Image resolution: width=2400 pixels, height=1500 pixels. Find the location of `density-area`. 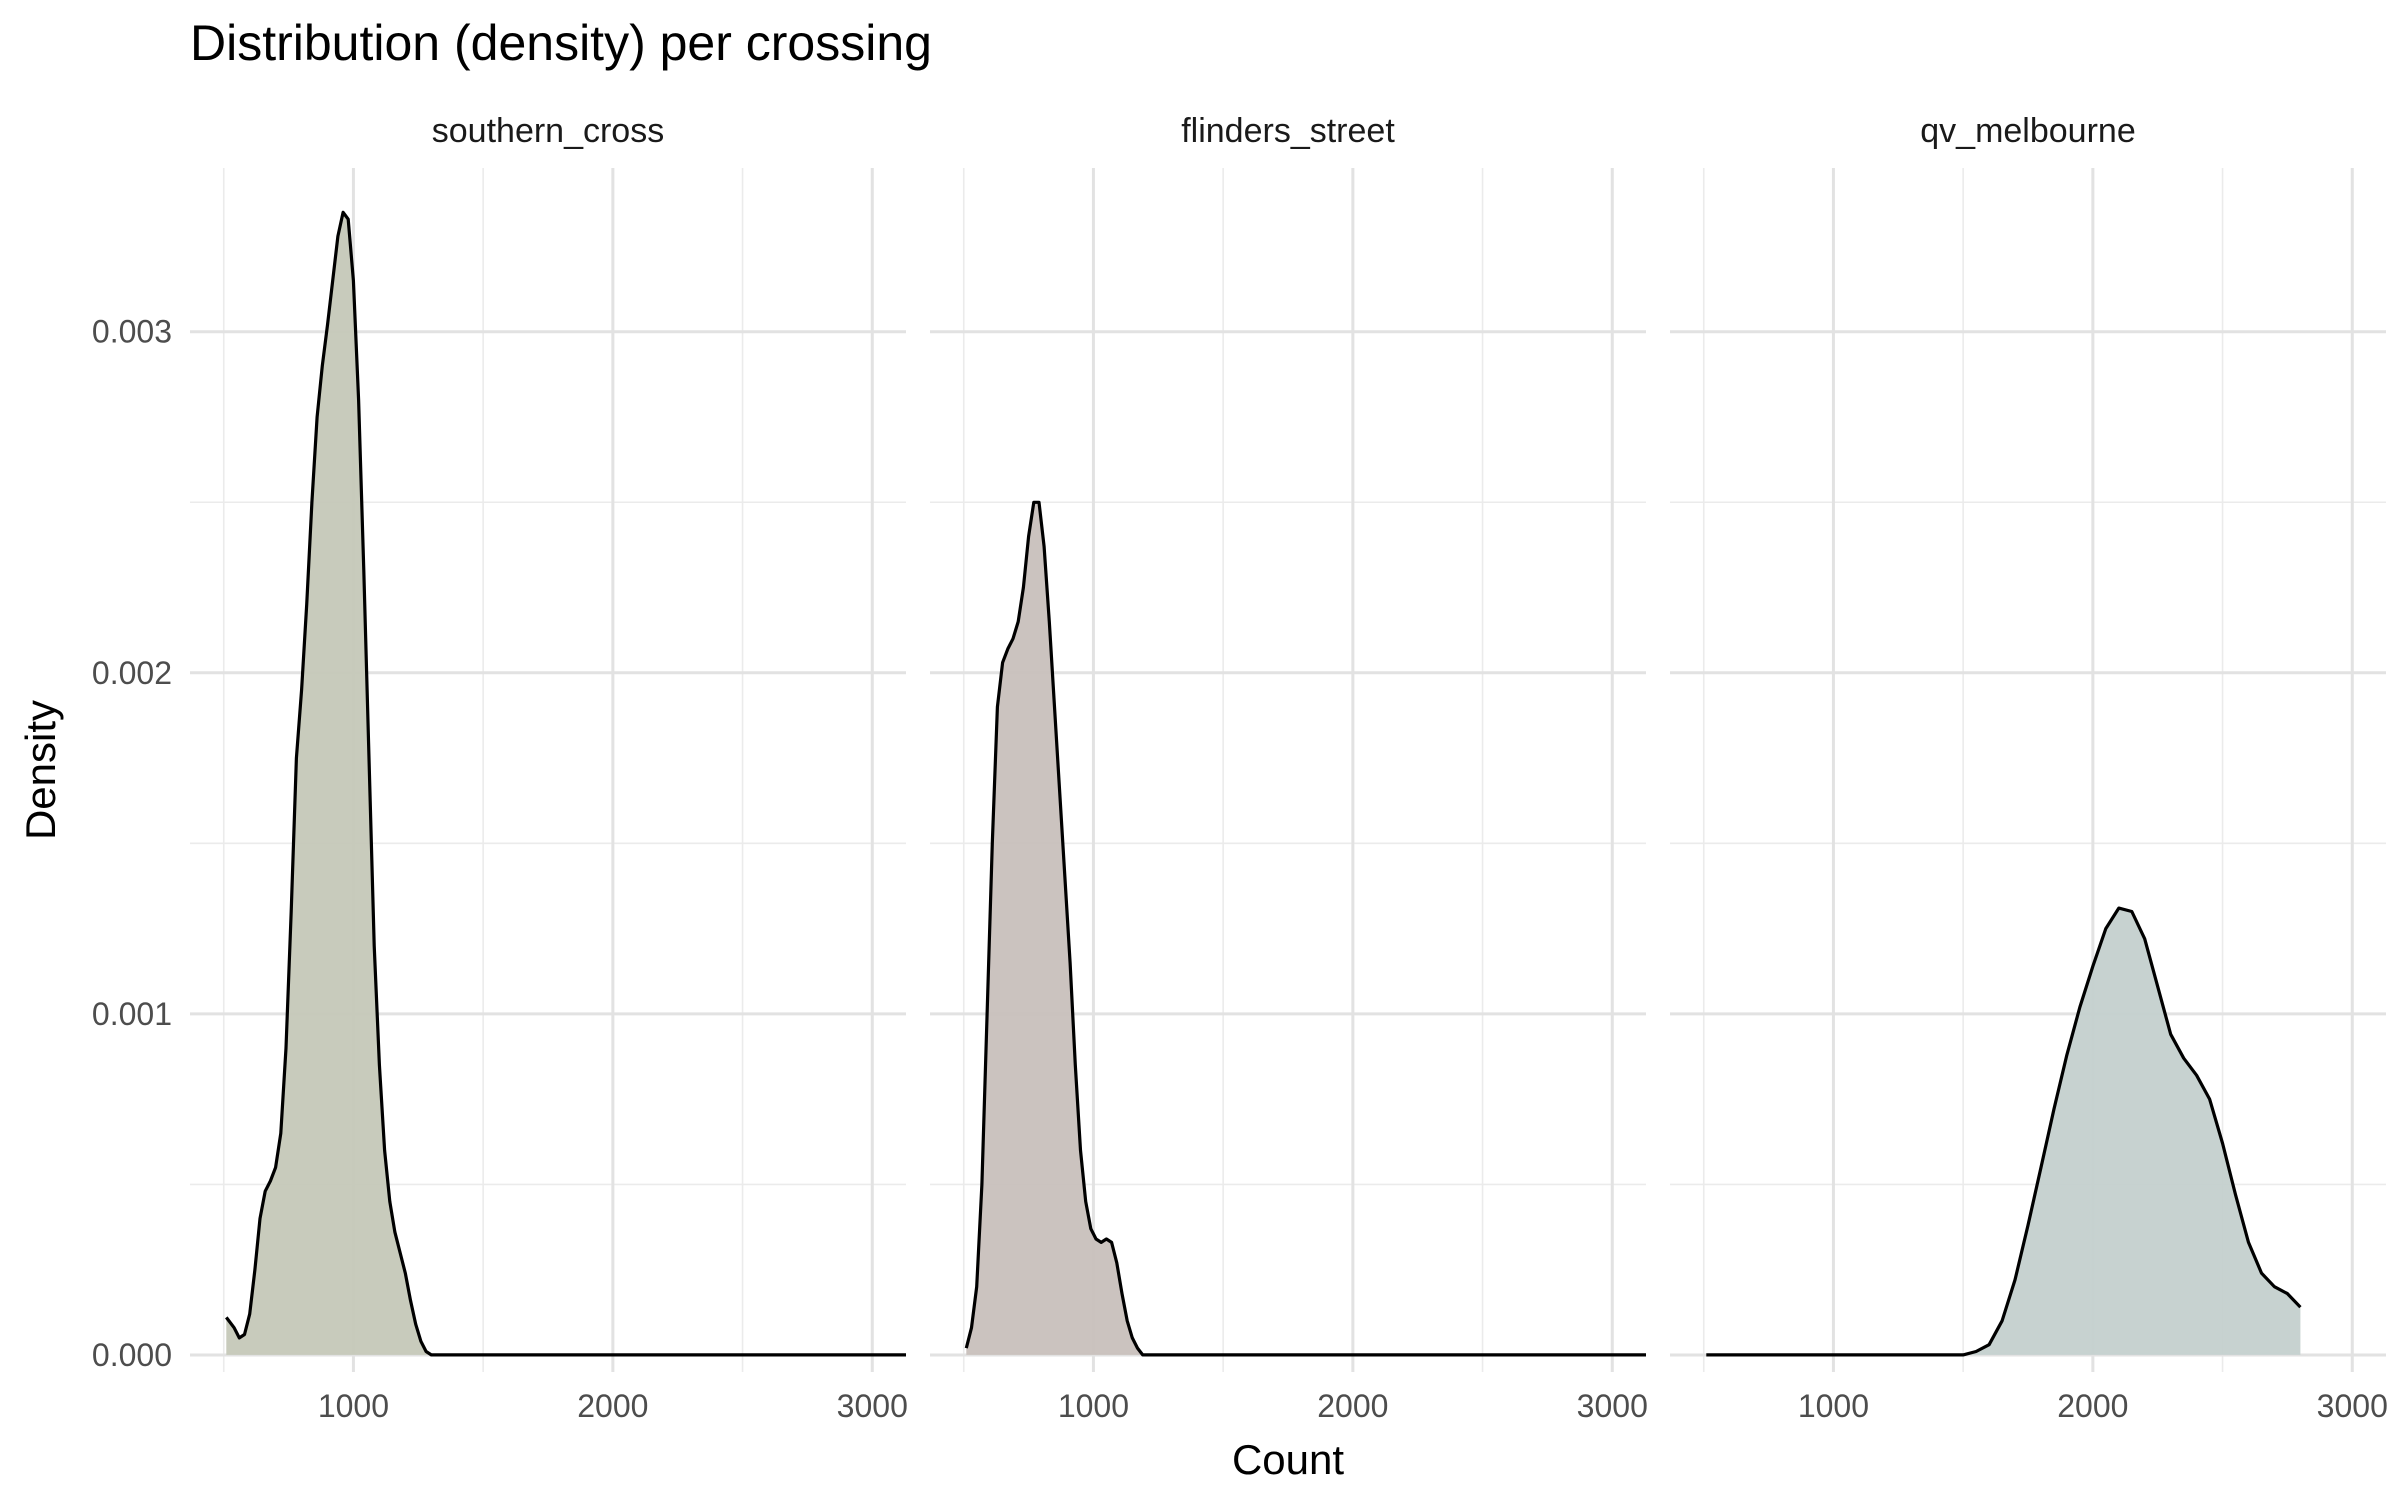

density-area is located at coordinates (2003, 1131).